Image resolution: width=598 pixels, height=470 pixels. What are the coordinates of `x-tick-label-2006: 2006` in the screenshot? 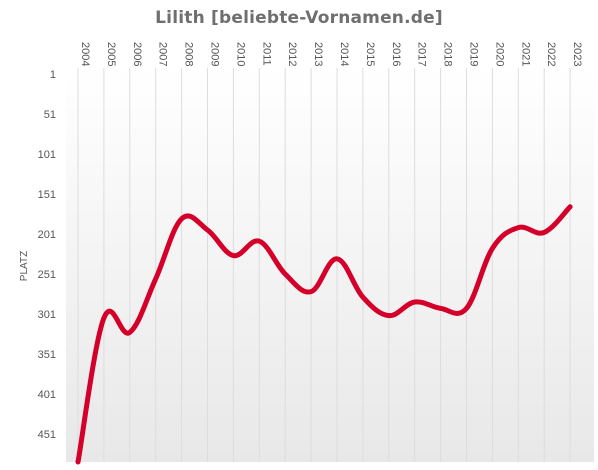 It's located at (137, 54).